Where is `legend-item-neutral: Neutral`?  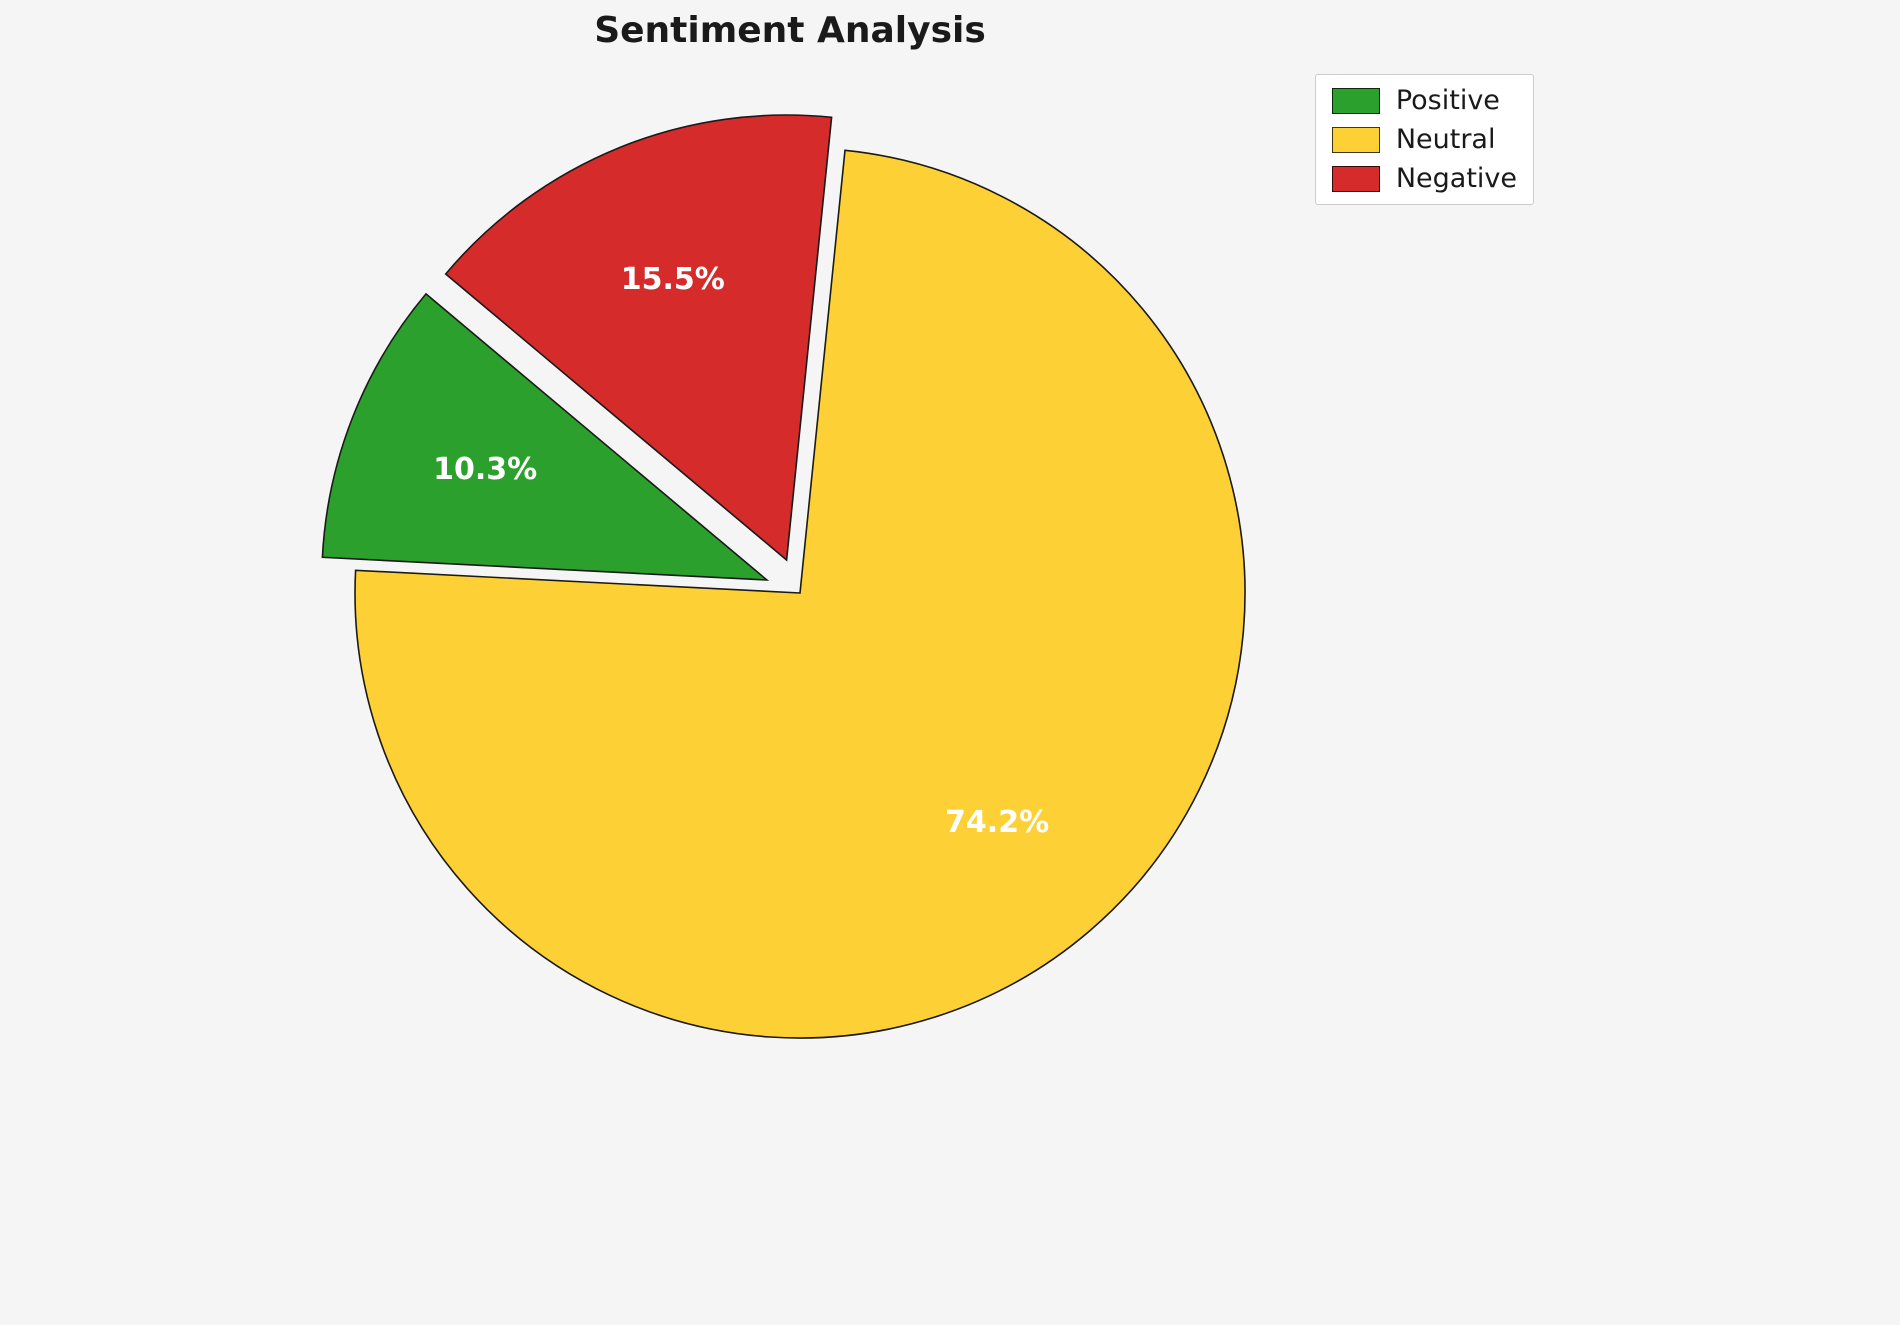
legend-item-neutral: Neutral is located at coordinates (1424, 139).